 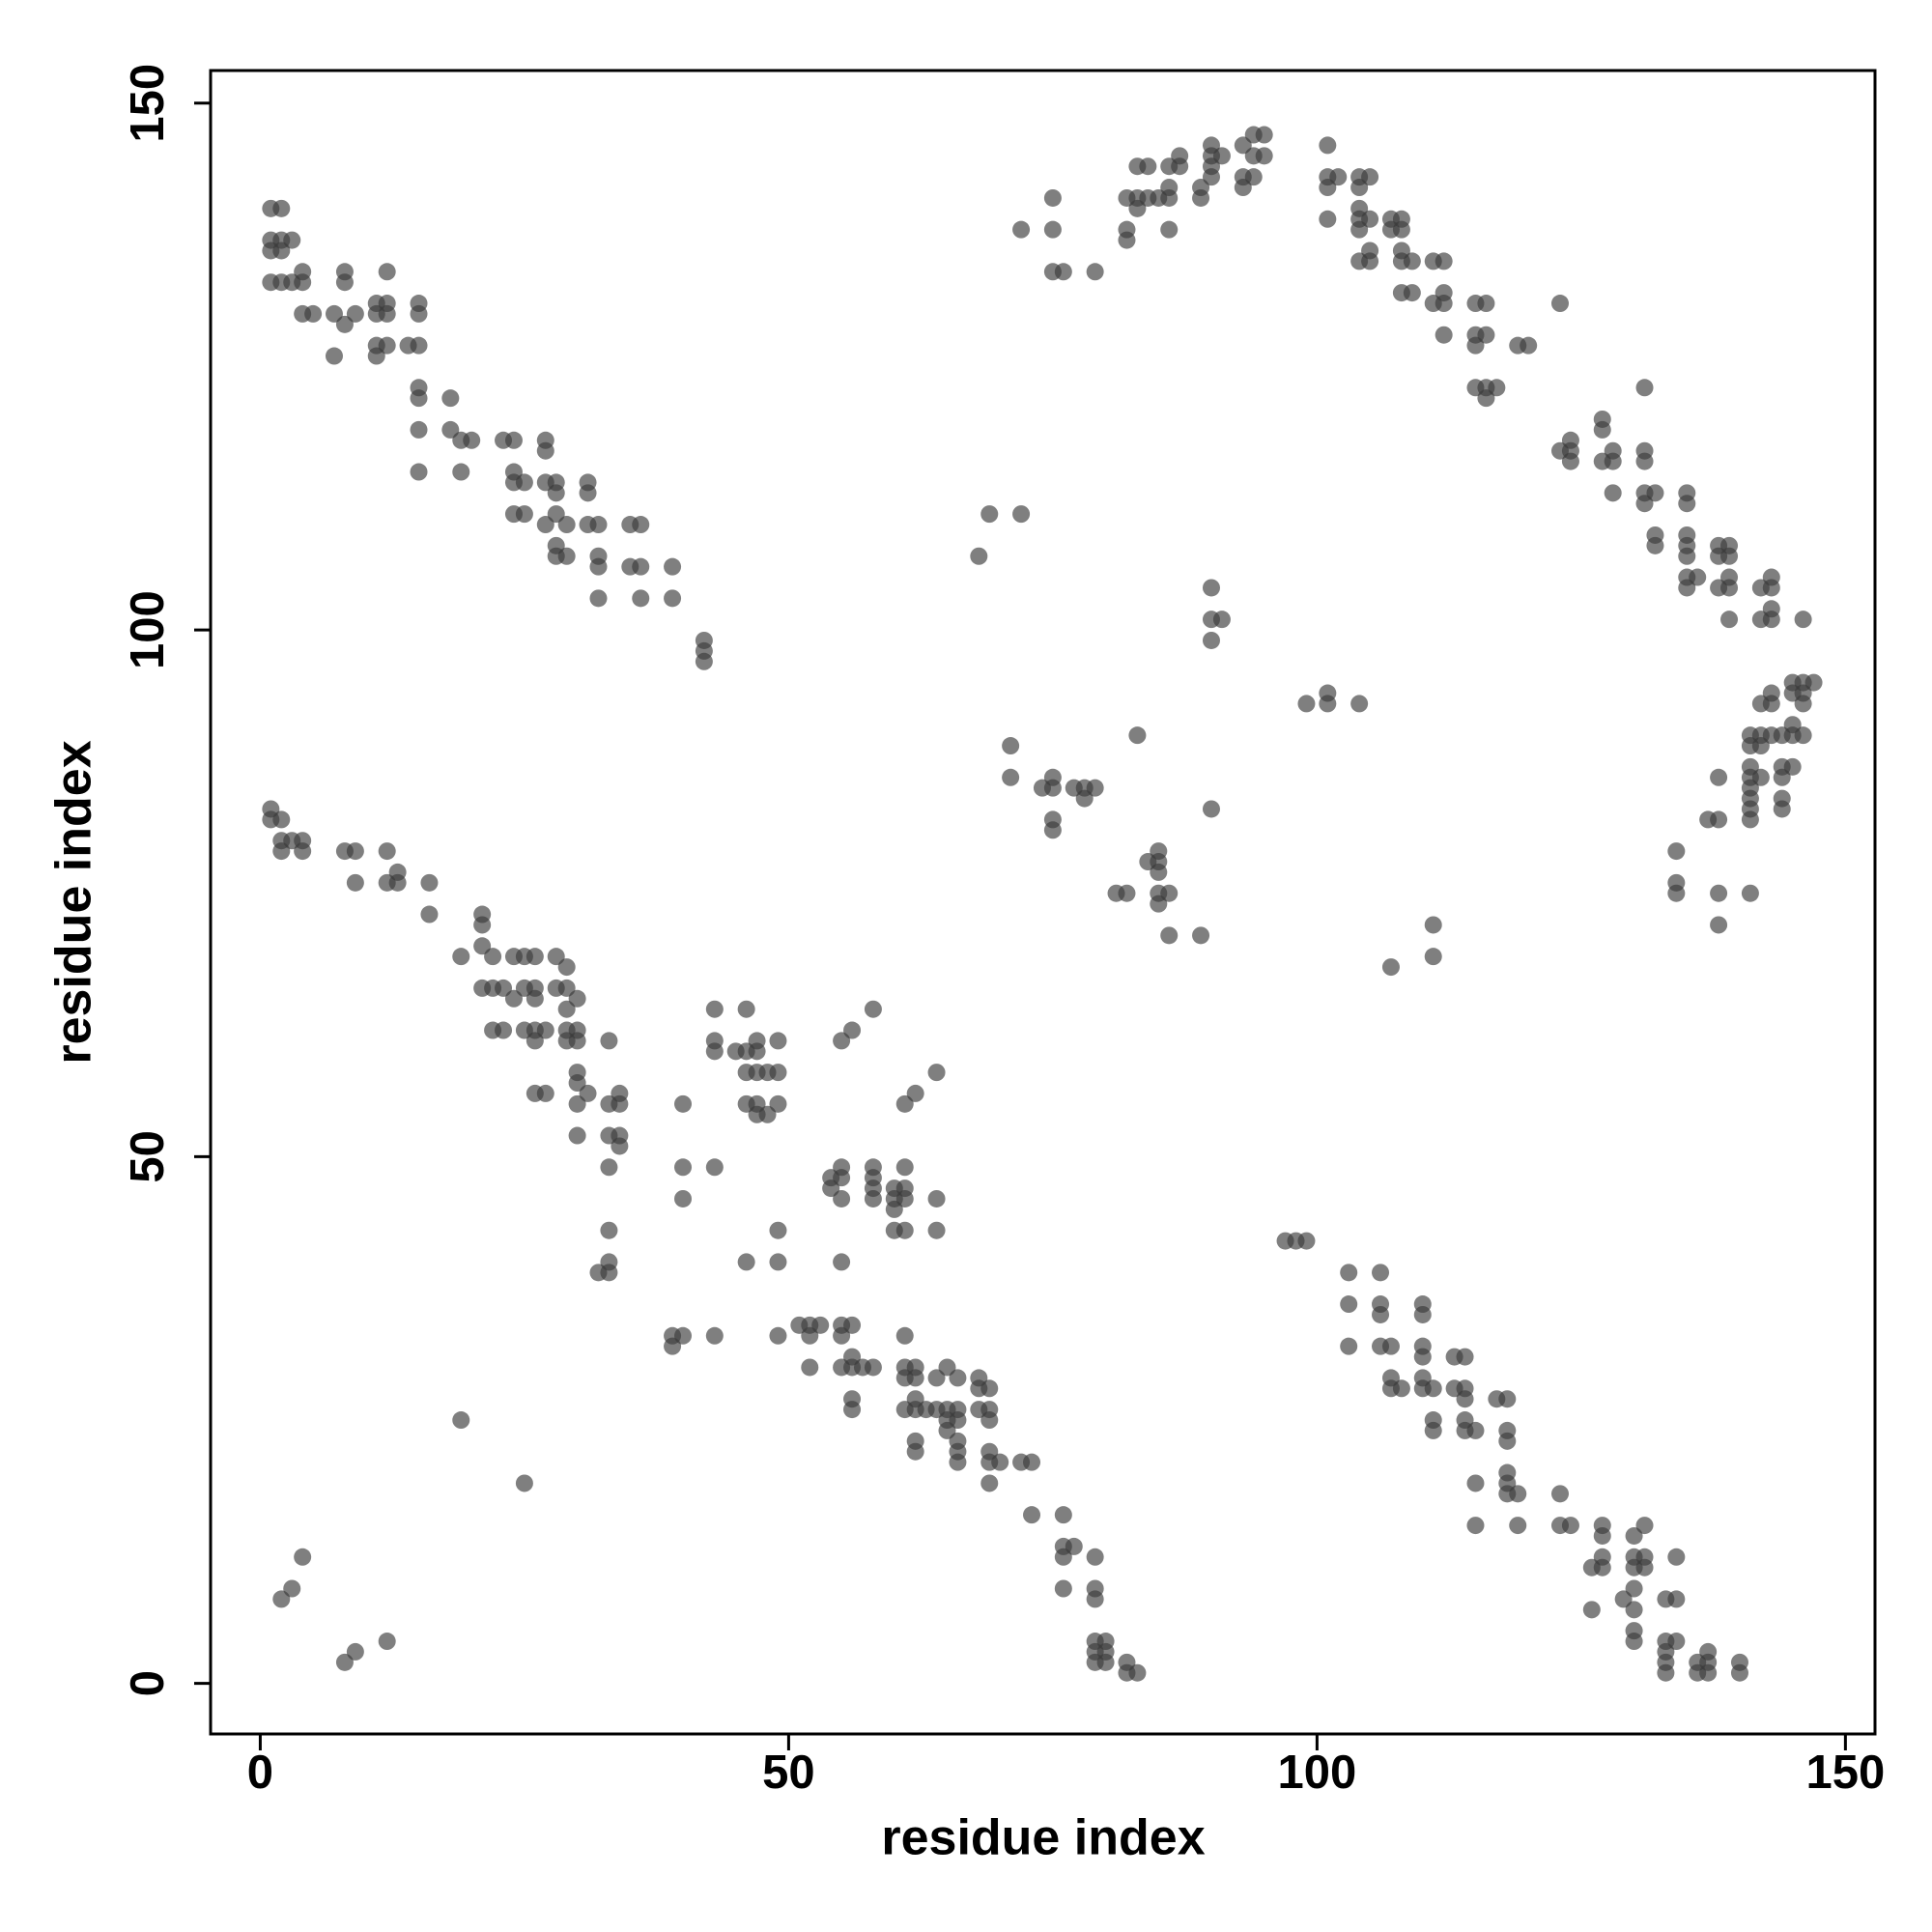 I want to click on x-tick-label: 0, so click(x=260, y=1773).